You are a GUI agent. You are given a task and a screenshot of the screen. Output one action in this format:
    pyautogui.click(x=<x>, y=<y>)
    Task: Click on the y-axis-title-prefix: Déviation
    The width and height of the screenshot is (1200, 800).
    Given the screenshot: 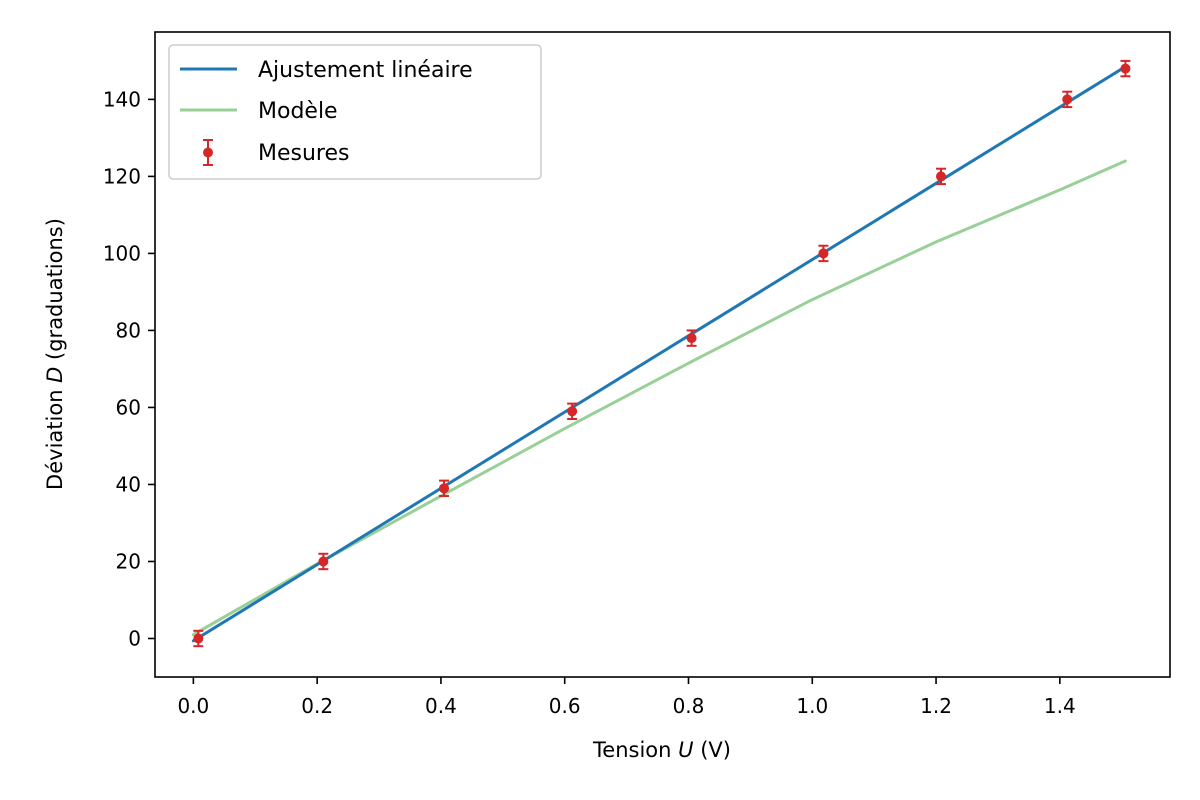 What is the action you would take?
    pyautogui.click(x=55, y=436)
    